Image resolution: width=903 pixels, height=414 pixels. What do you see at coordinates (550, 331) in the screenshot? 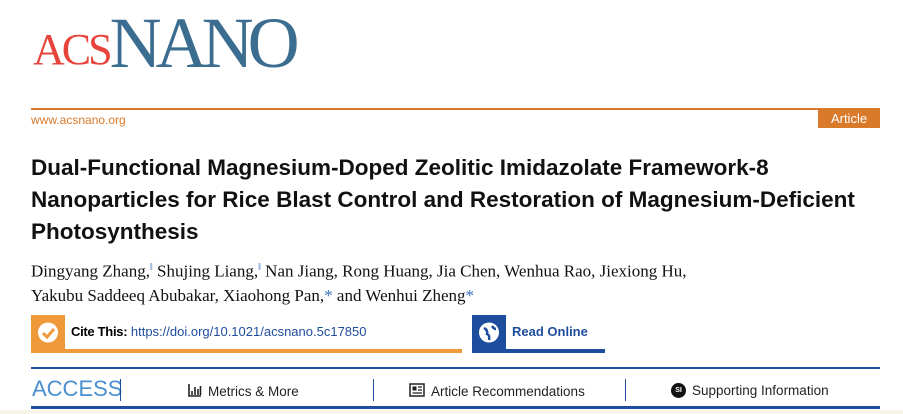
I see `read-online-label: Read Online` at bounding box center [550, 331].